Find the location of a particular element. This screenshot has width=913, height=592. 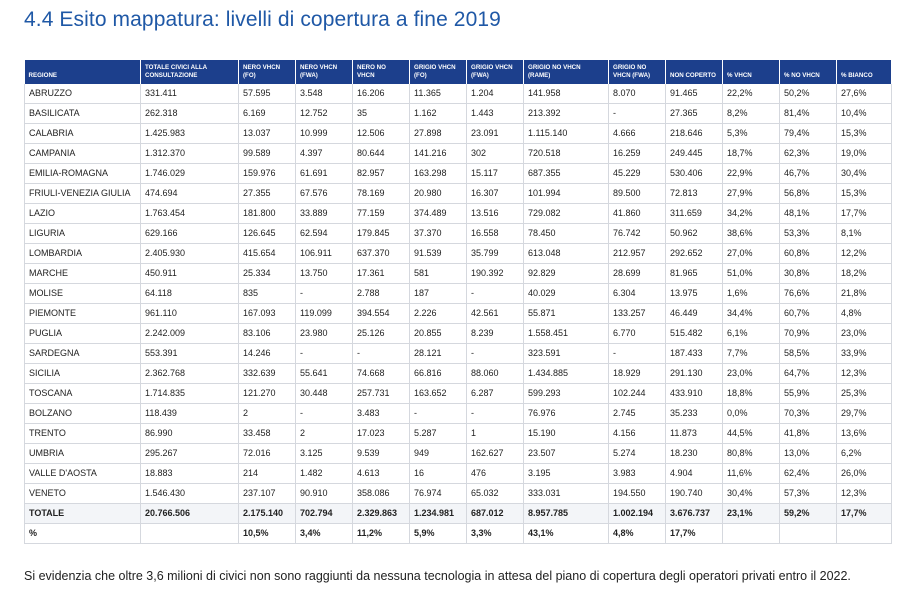

value-cell: 72.016 is located at coordinates (267, 453).